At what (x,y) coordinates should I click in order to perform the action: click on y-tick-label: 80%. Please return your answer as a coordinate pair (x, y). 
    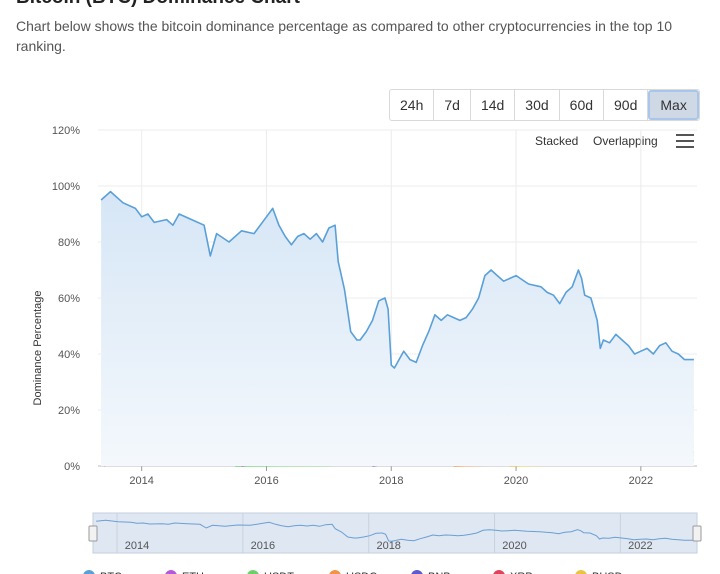
    Looking at the image, I should click on (69, 243).